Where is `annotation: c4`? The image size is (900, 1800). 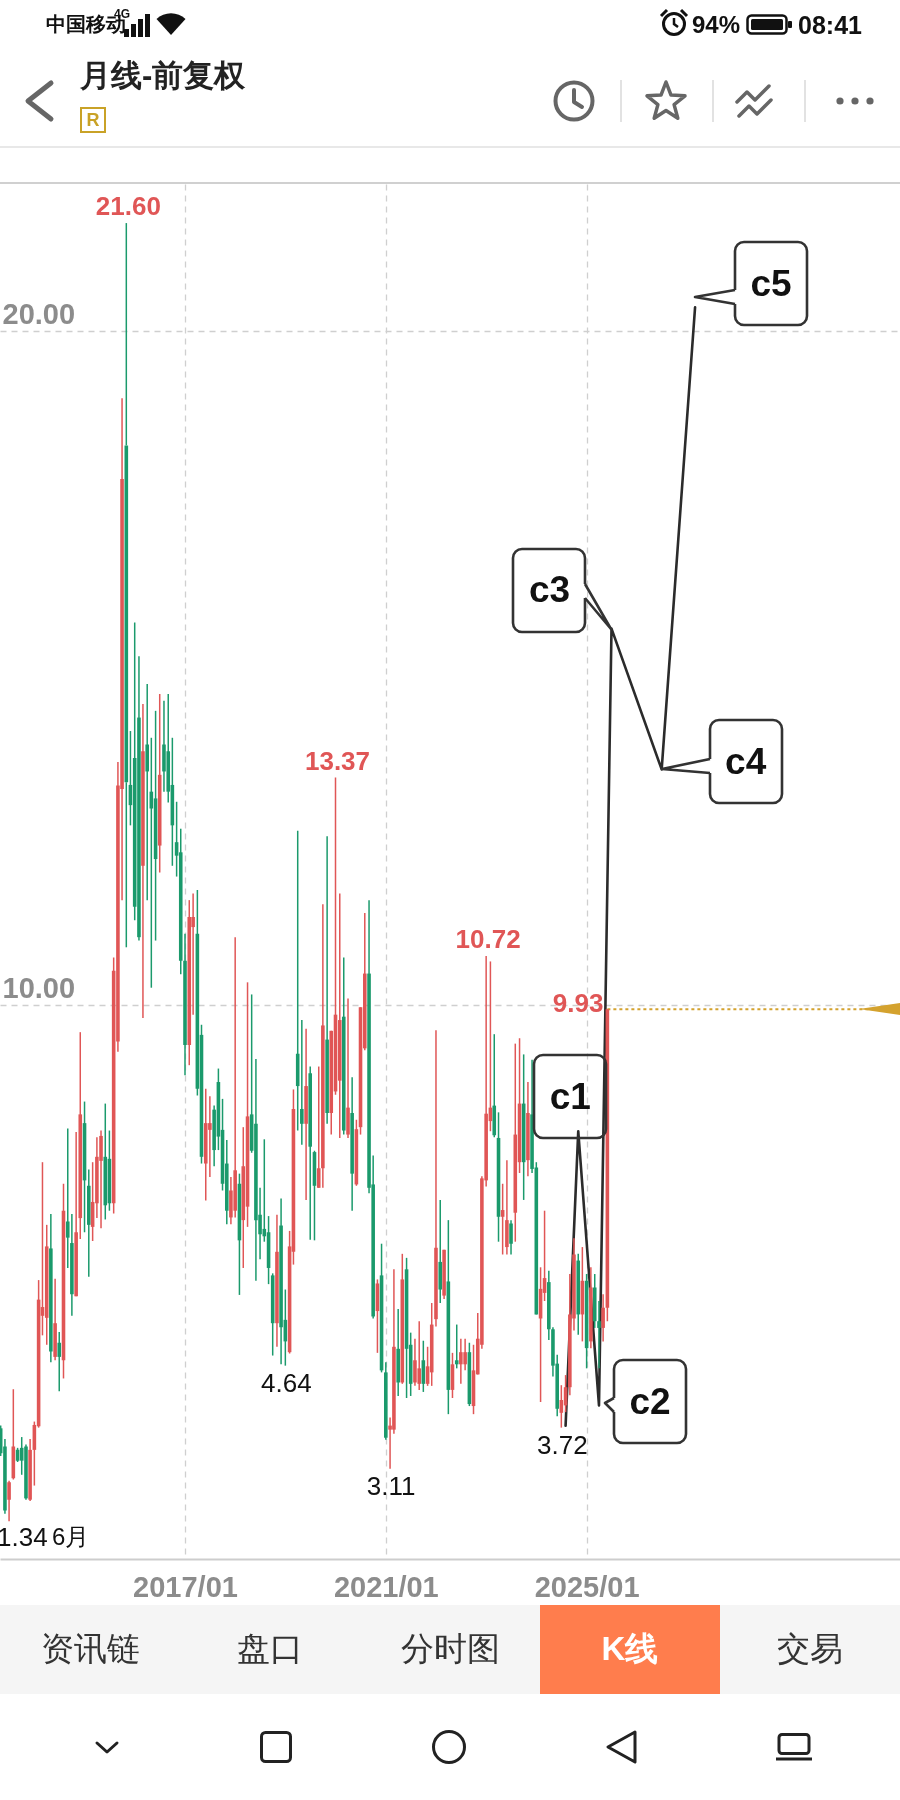 annotation: c4 is located at coordinates (746, 761).